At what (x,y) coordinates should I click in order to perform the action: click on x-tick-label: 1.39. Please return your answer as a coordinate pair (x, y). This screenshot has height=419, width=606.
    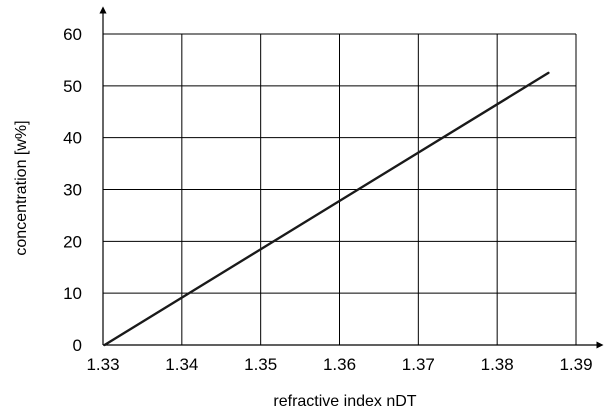
    Looking at the image, I should click on (575, 364).